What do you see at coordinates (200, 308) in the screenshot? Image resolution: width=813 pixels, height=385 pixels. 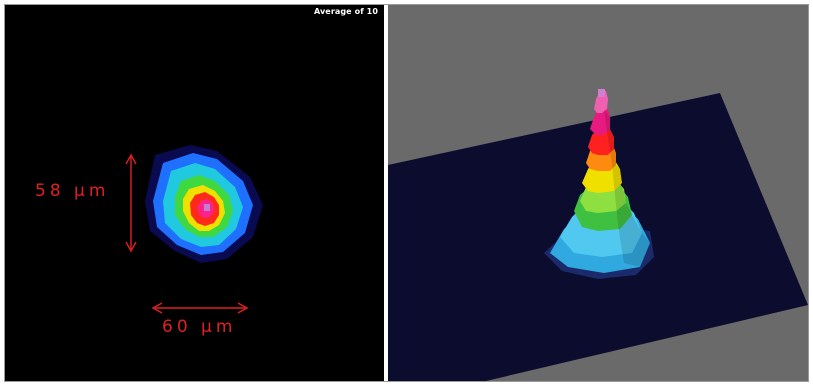 I see `horizontal-dimension-arrow` at bounding box center [200, 308].